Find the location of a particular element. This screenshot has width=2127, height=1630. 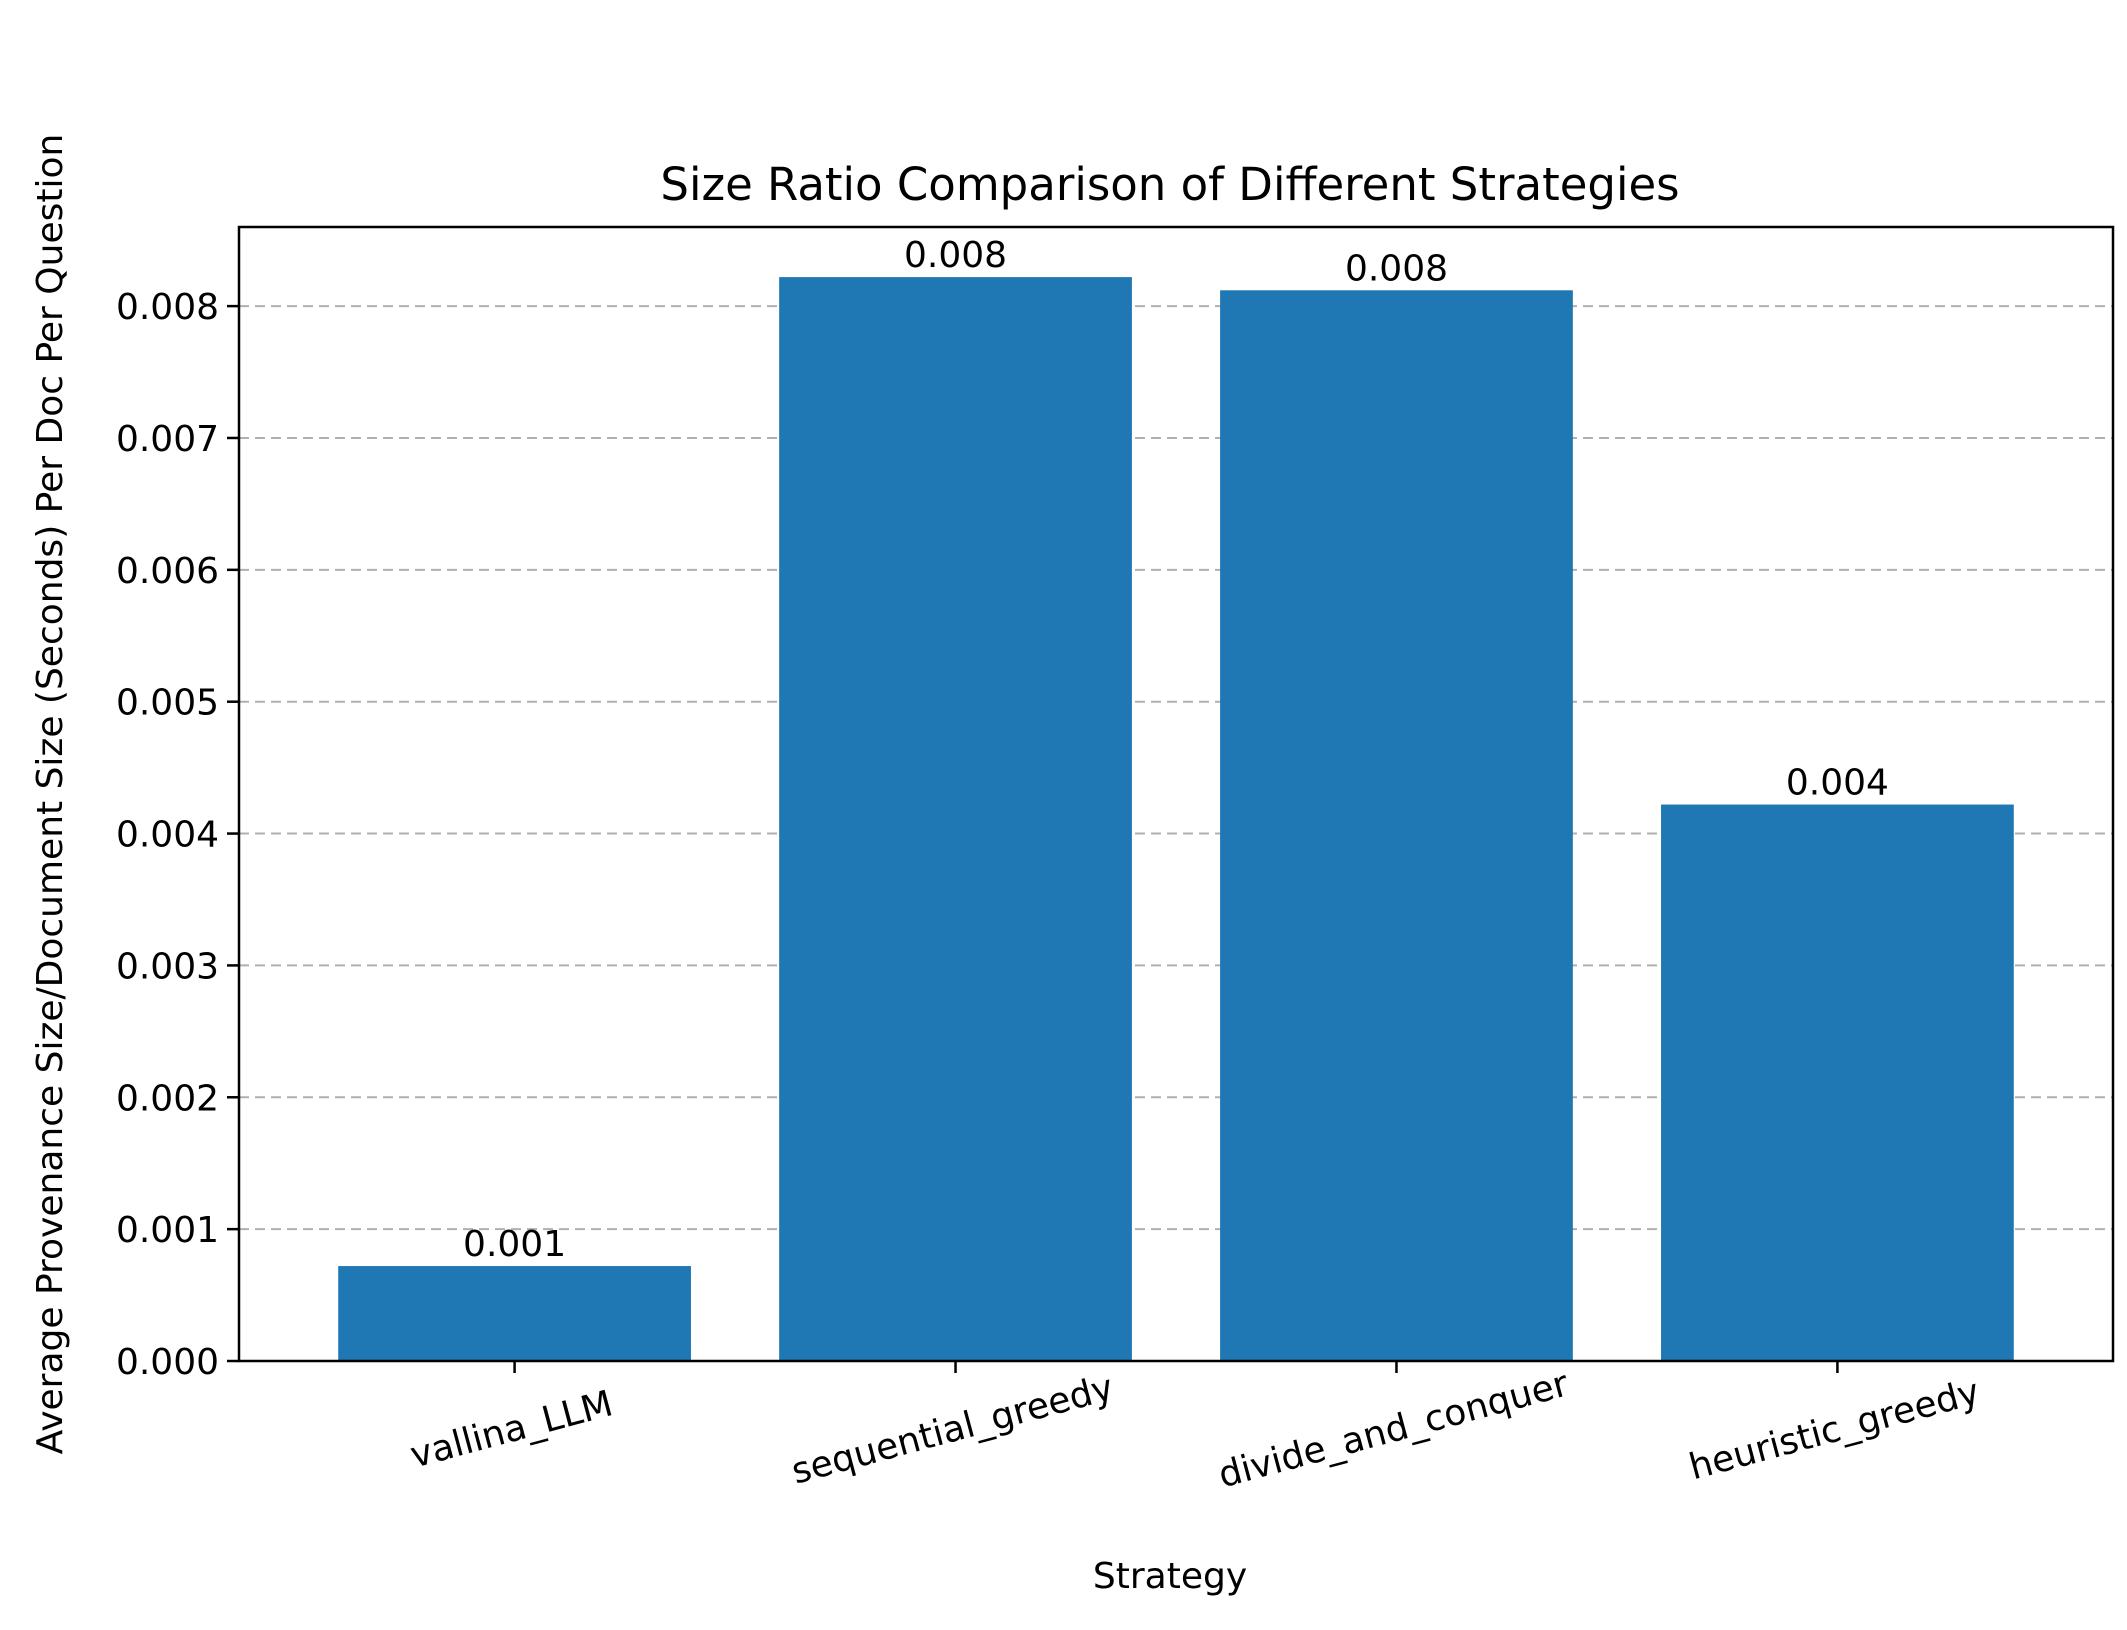

y-tick-label: 0.003 is located at coordinates (167, 966).